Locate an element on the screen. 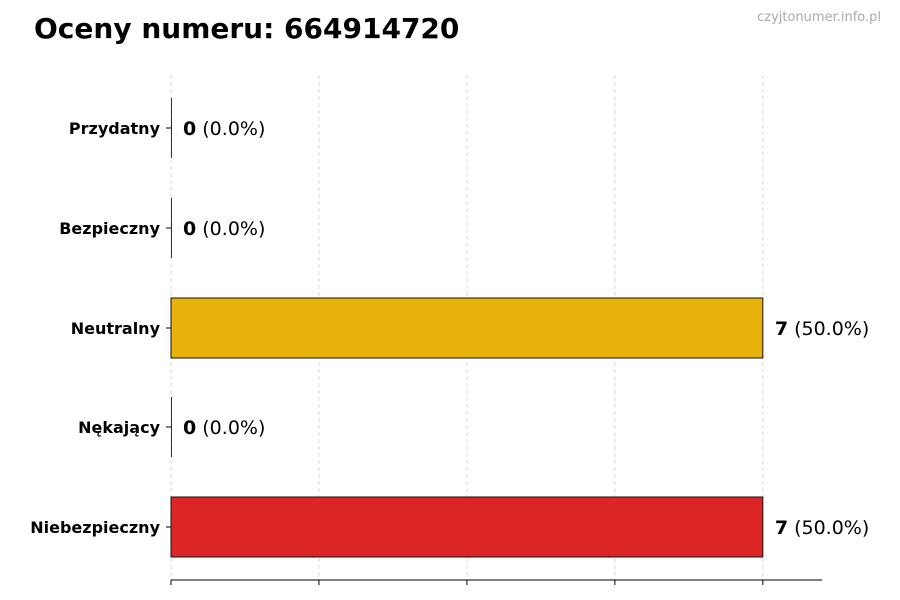 This screenshot has width=900, height=600. y-tick-label: Przydatny is located at coordinates (115, 128).